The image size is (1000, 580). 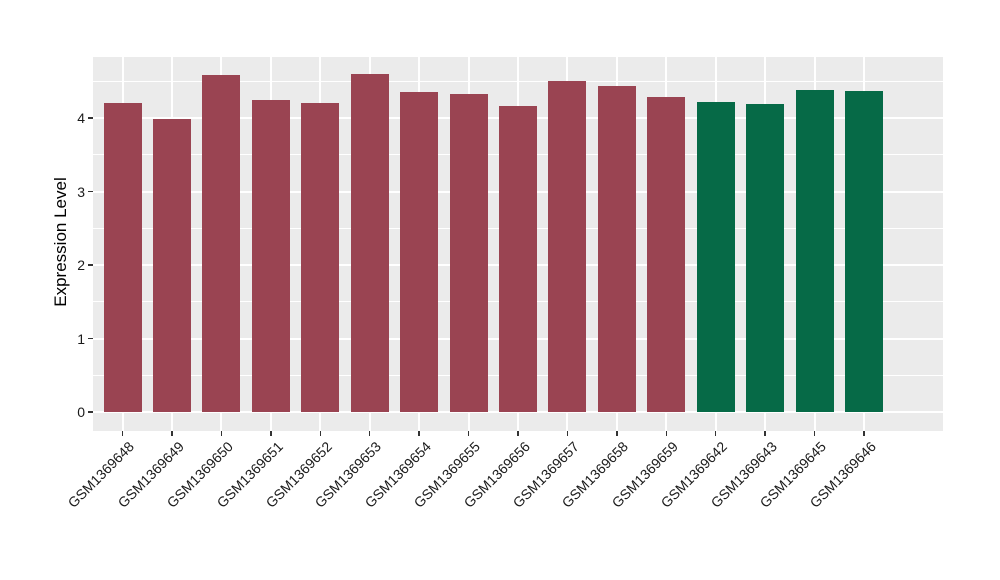 What do you see at coordinates (616, 248) in the screenshot?
I see `bar-GSM1369658` at bounding box center [616, 248].